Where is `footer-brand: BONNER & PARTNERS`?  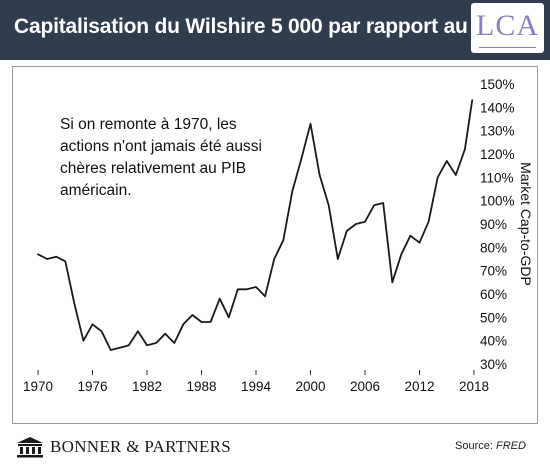 footer-brand: BONNER & PARTNERS is located at coordinates (123, 447).